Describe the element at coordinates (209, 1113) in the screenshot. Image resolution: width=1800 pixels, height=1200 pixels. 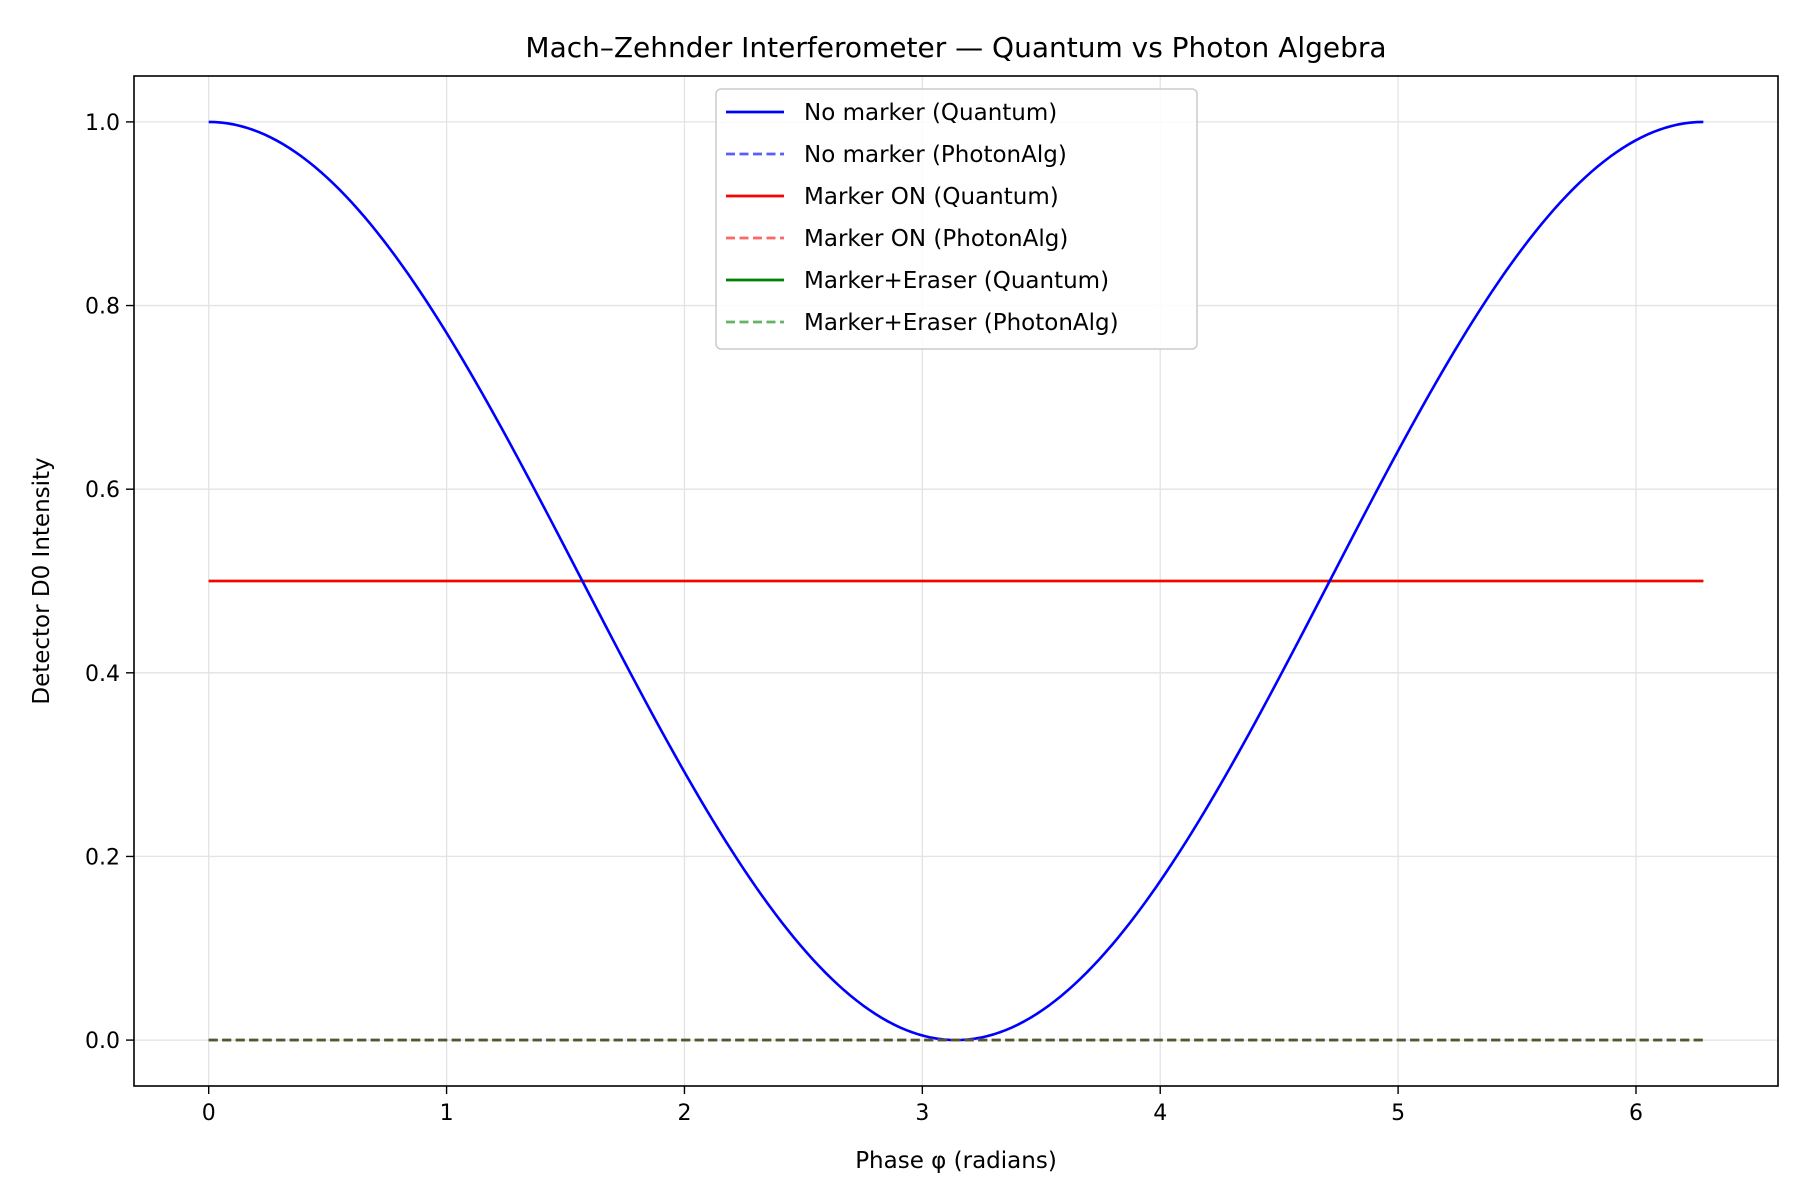
I see `x-tick-label: 0` at that location.